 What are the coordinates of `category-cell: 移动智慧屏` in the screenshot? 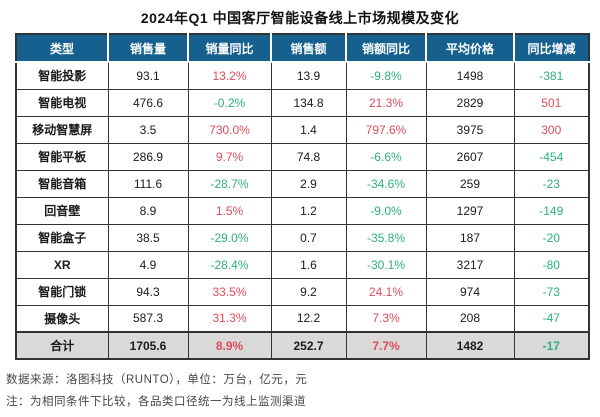 It's located at (62, 129).